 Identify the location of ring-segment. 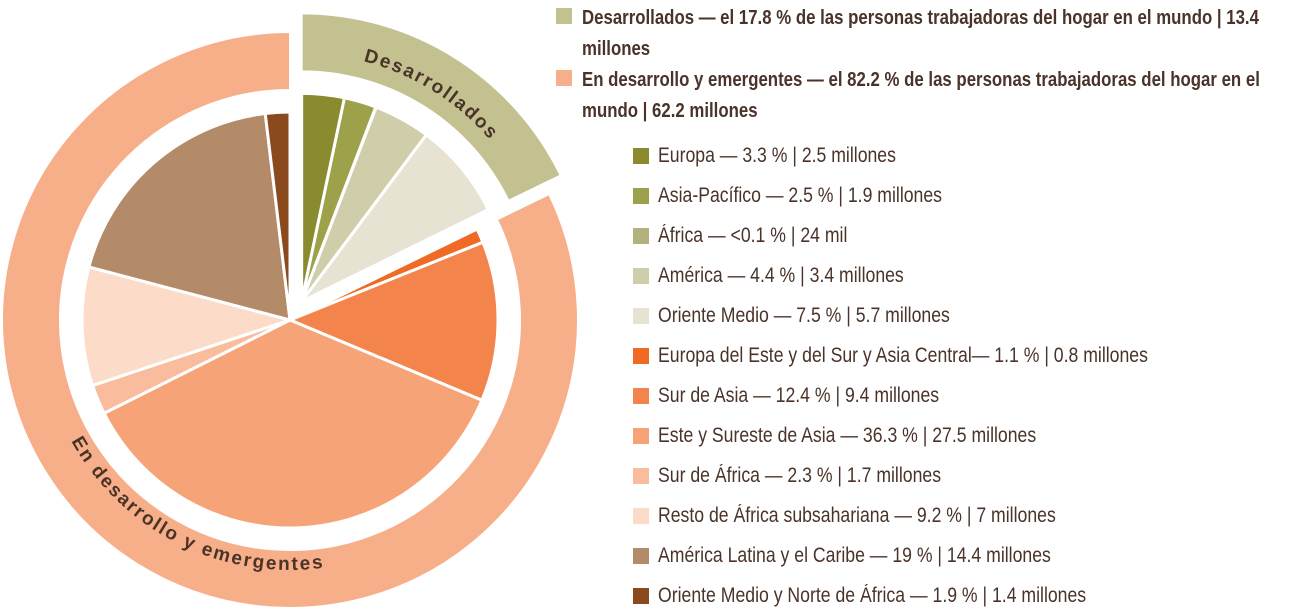
(431, 107).